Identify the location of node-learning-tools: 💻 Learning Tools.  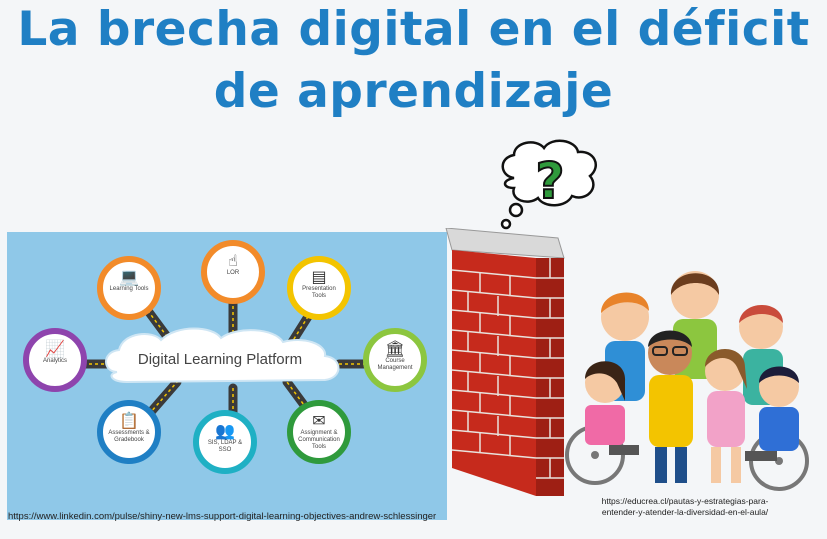
(129, 288).